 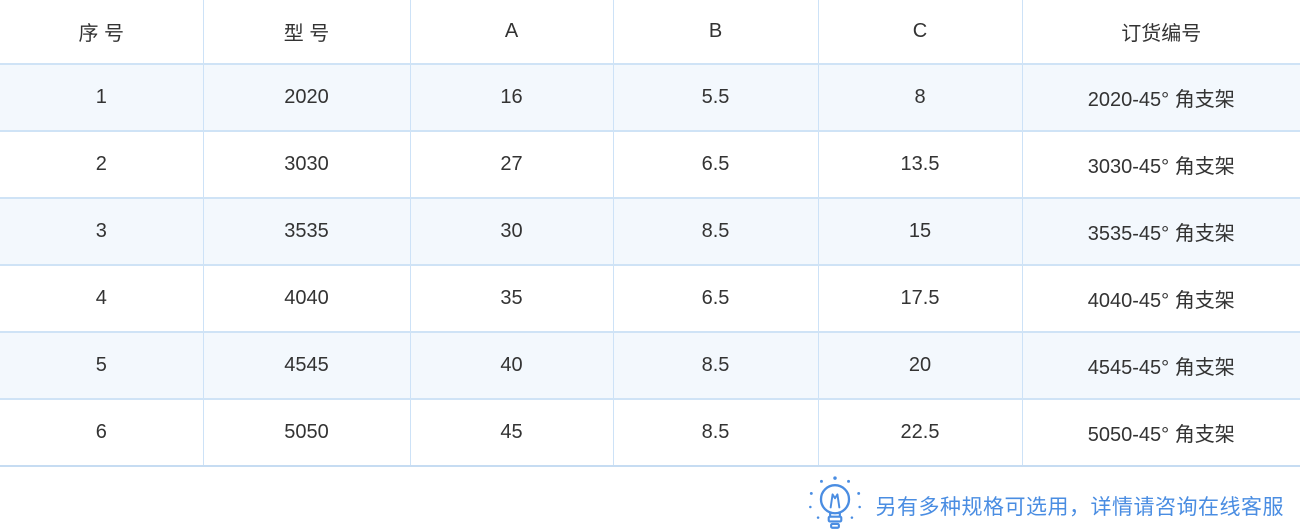 What do you see at coordinates (306, 231) in the screenshot?
I see `table-cell: 3535` at bounding box center [306, 231].